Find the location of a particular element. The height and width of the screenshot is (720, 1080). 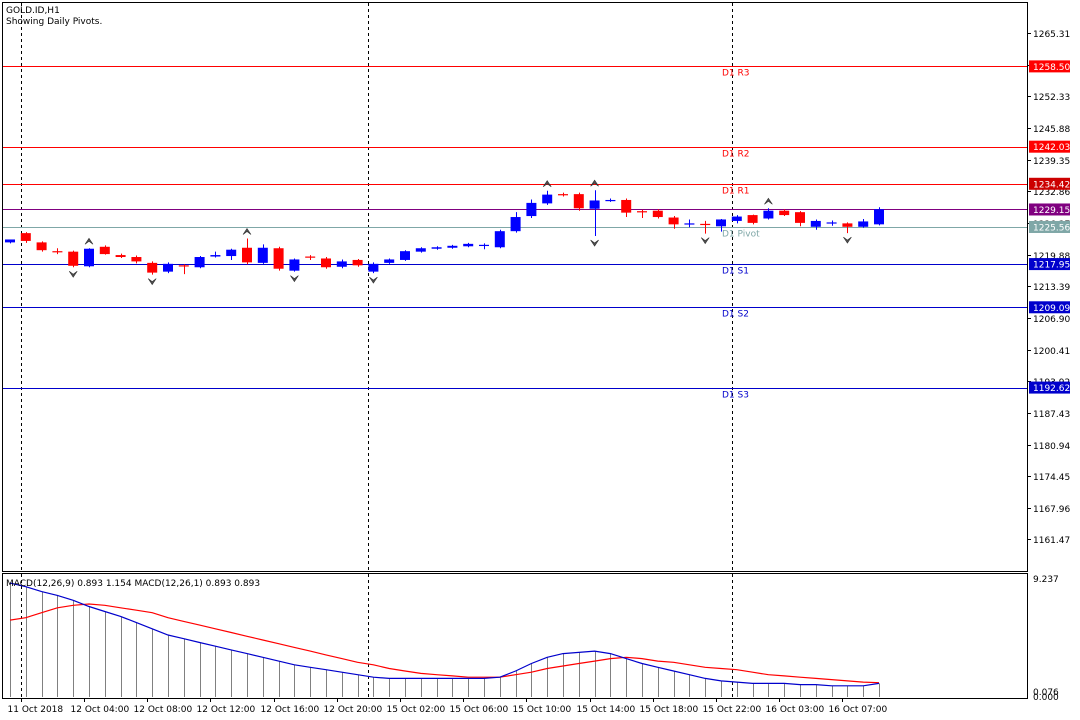

price-tag-label: 1209.09 is located at coordinates (1051, 309).